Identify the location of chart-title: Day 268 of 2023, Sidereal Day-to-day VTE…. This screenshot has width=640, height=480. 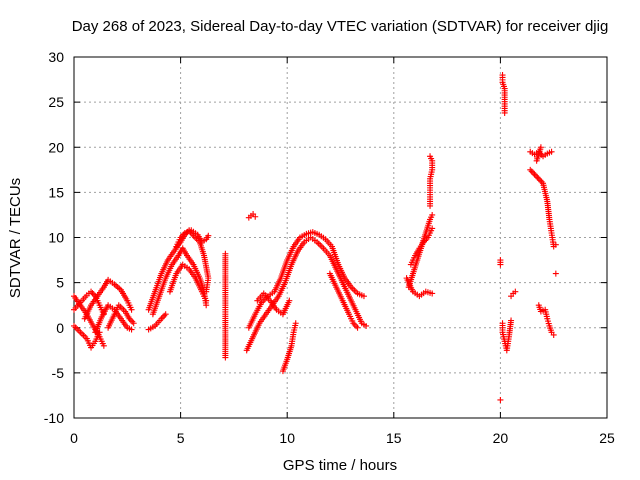
(340, 26).